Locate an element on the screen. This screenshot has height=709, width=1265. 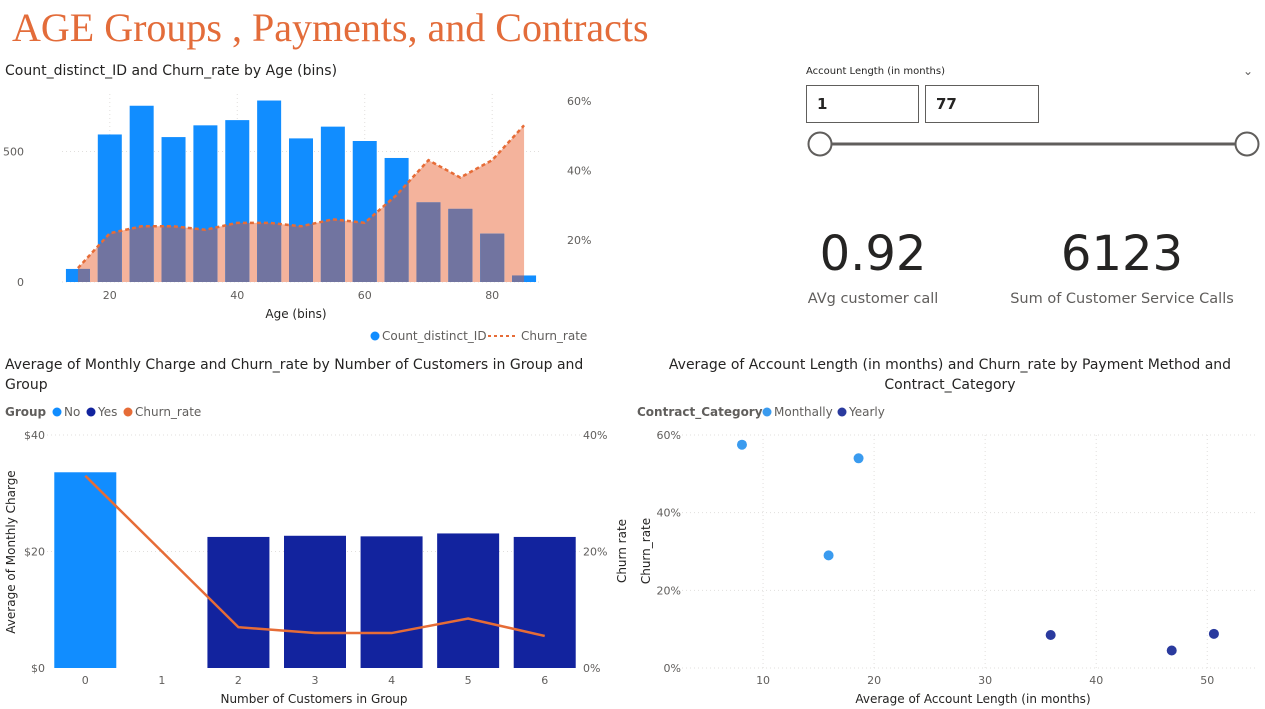
page-title: AGE Groups , Payments, and Contracts is located at coordinates (330, 27).